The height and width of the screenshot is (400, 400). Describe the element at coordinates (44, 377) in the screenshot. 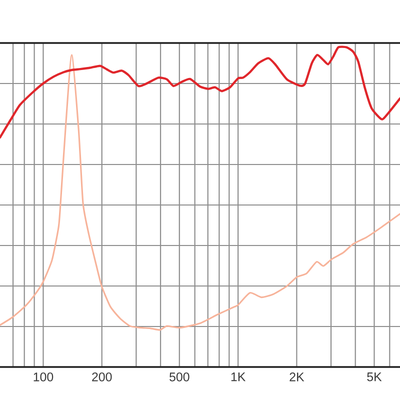

I see `x-tick-label: 100` at that location.